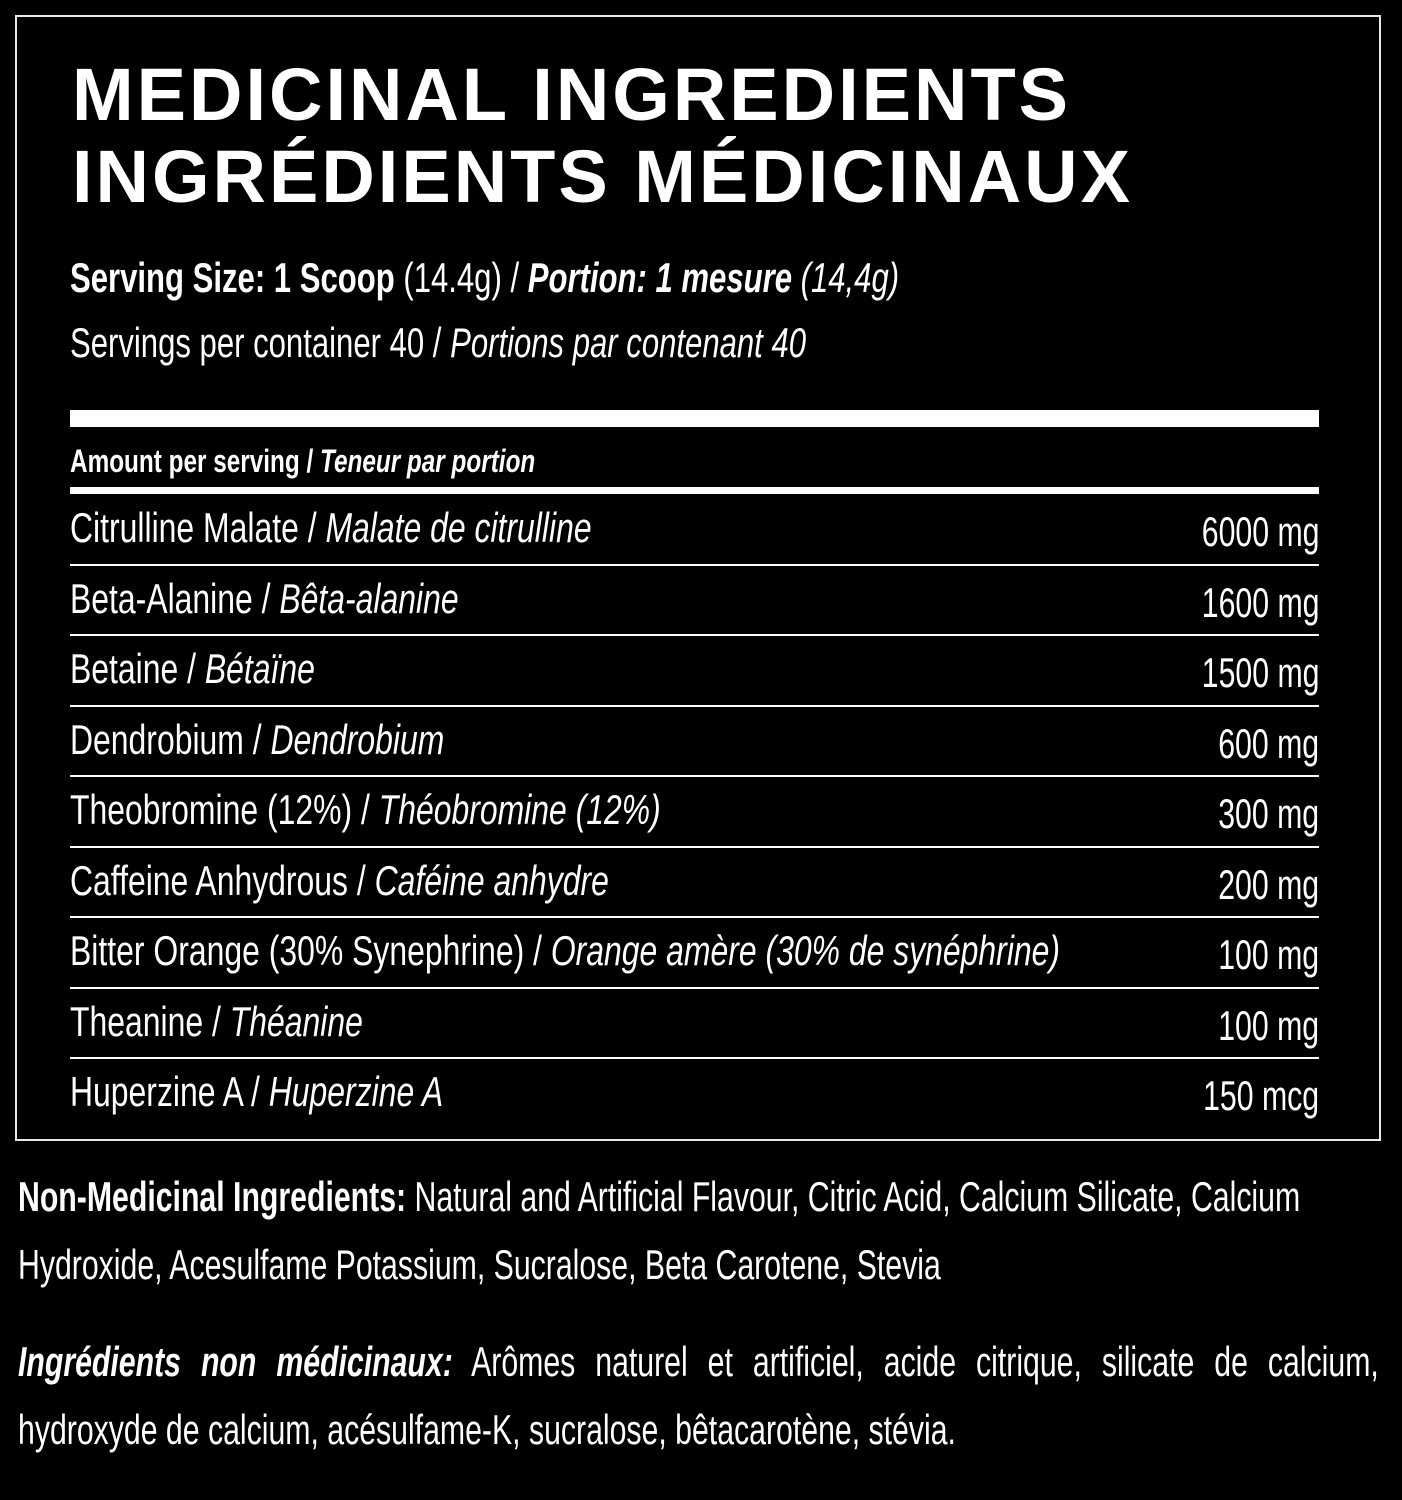  I want to click on ingredient-row: Beta-Alanine / Bêta-alanine 1600 mg, so click(694, 601).